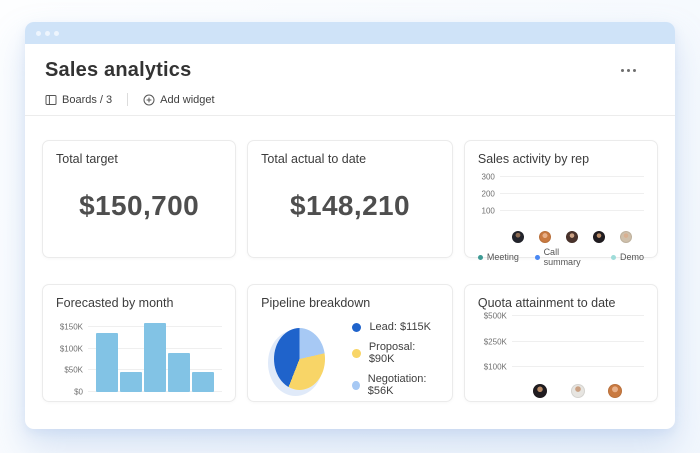  Describe the element at coordinates (631, 257) in the screenshot. I see `legend-label: Demo` at that location.